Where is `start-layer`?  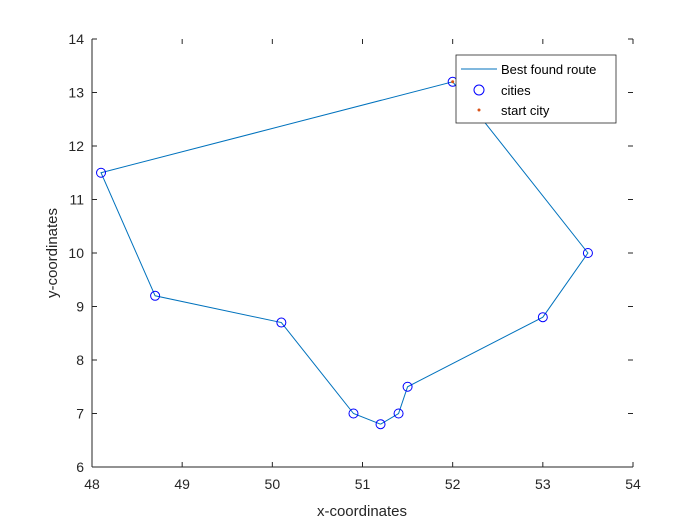 start-layer is located at coordinates (453, 82).